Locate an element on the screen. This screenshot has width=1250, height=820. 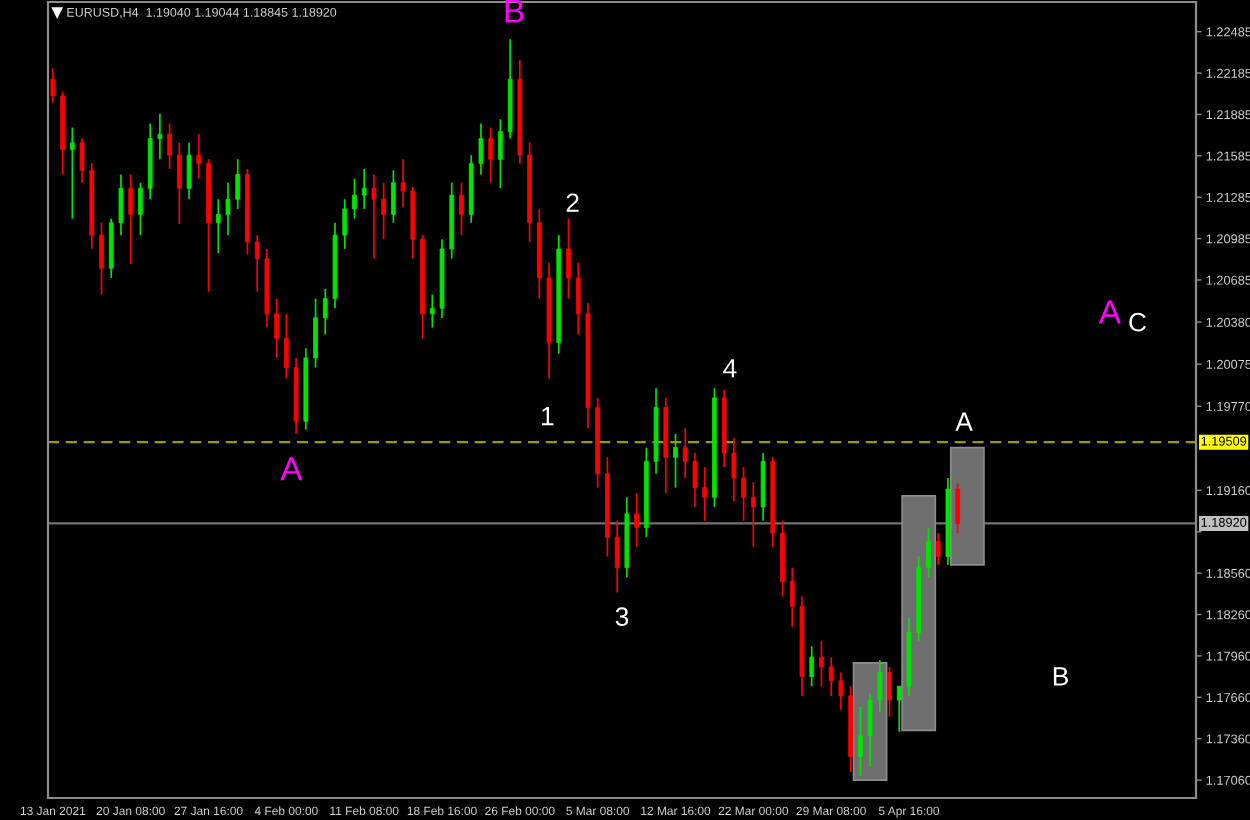
annotation: 4 is located at coordinates (730, 368).